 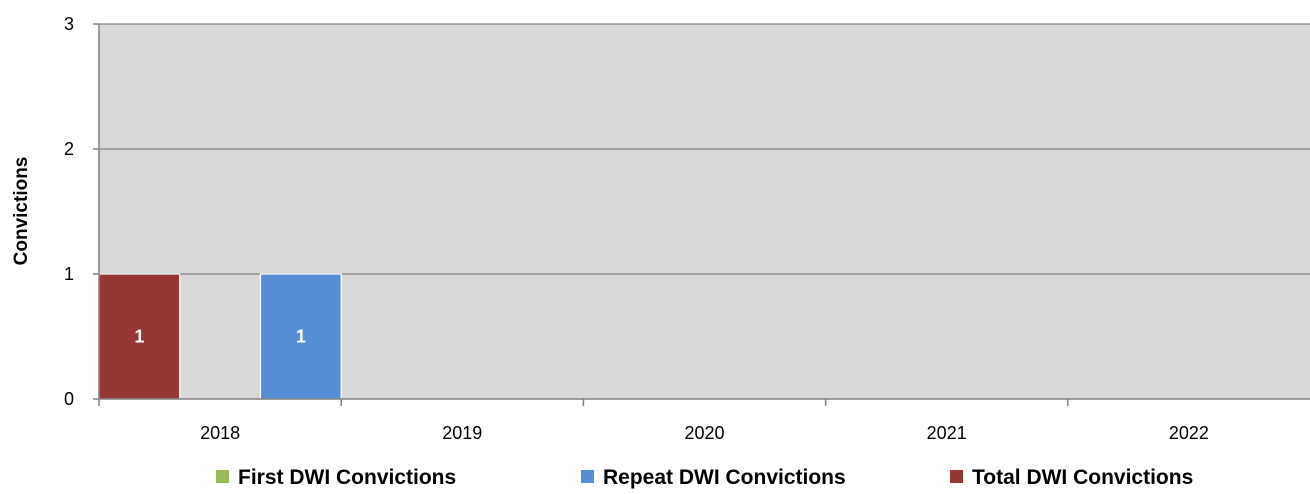 I want to click on y-tick-label: 0, so click(x=69, y=399).